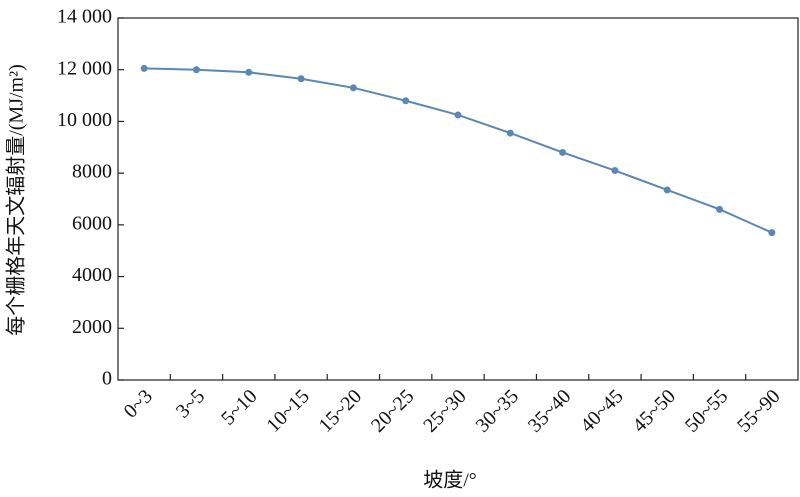 Image resolution: width=800 pixels, height=497 pixels. What do you see at coordinates (92, 275) in the screenshot?
I see `y-tick-label: 4000` at bounding box center [92, 275].